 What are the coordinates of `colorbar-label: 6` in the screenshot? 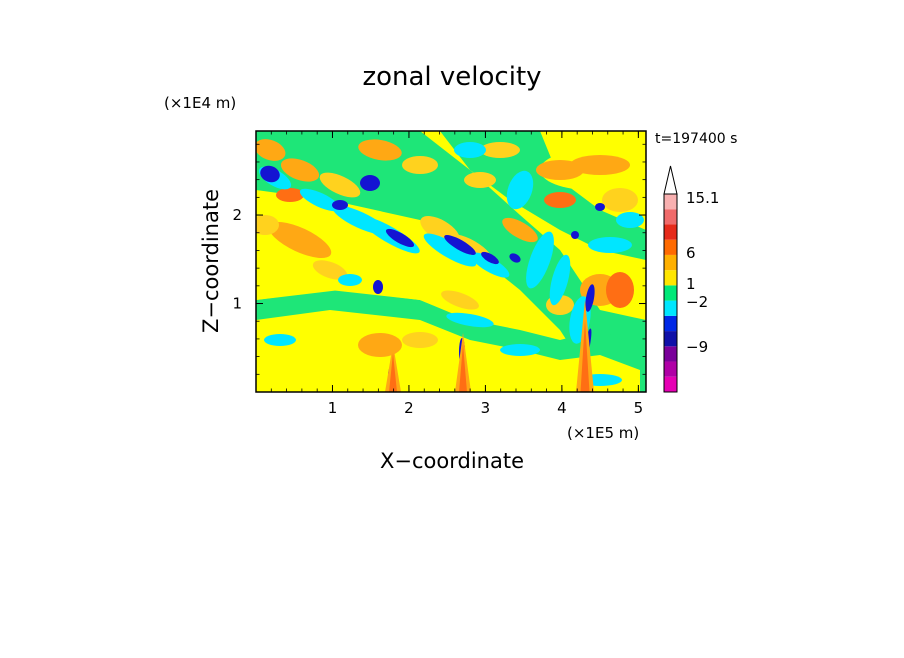 It's located at (691, 253).